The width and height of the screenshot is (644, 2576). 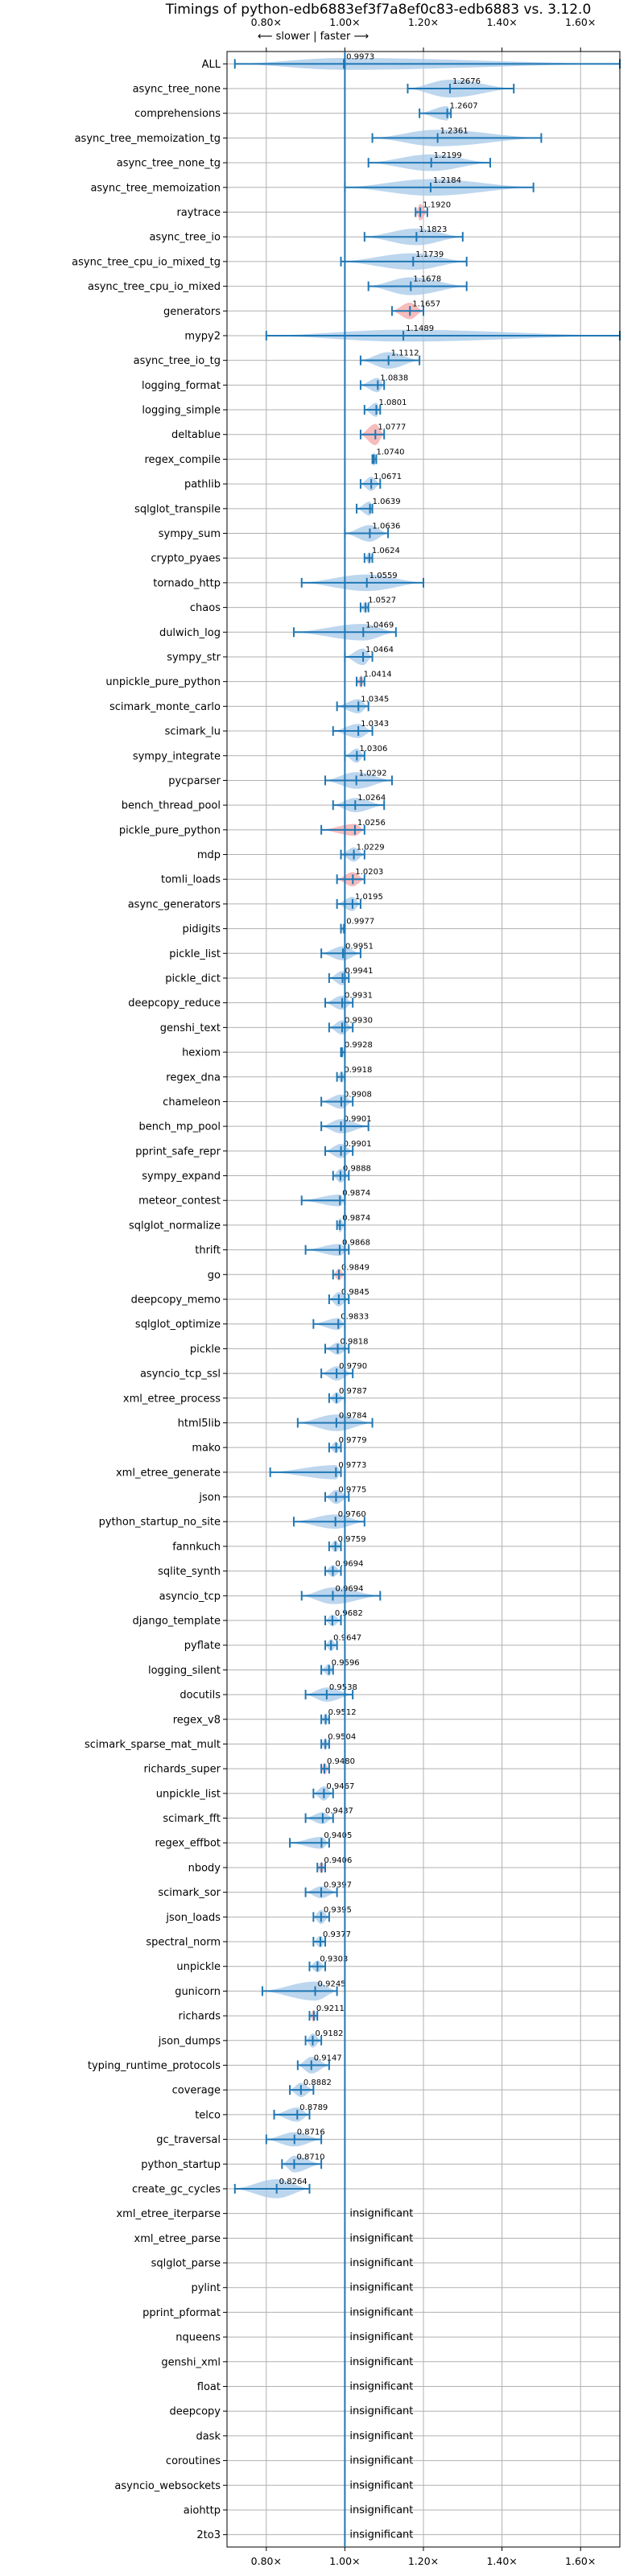 I want to click on value-label: 1.0343, so click(x=375, y=724).